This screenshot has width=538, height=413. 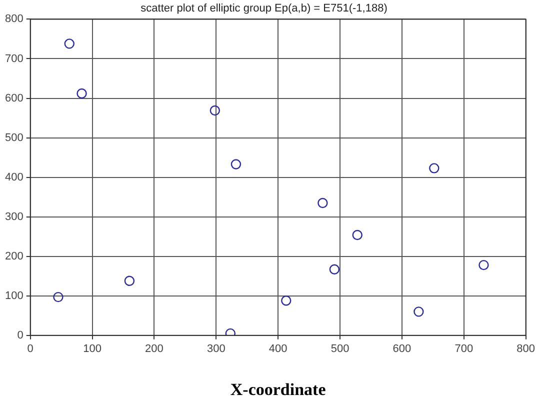 I want to click on y-tick-label: 400, so click(x=14, y=177).